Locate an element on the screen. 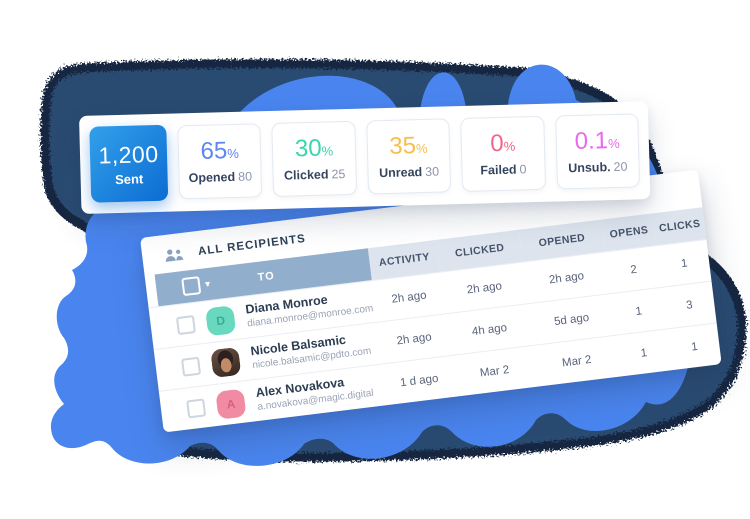 The image size is (750, 519). stat-card: 30% Clicked 25 is located at coordinates (314, 158).